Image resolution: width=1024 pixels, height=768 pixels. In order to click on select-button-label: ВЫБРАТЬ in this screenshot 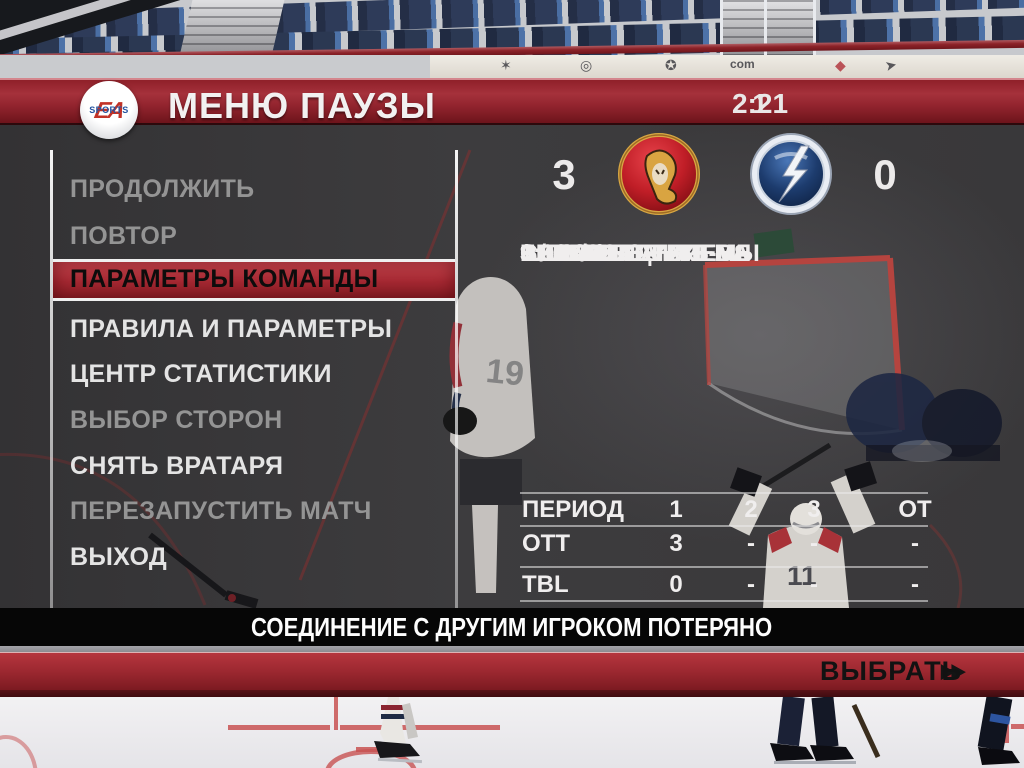, I will do `click(890, 671)`.